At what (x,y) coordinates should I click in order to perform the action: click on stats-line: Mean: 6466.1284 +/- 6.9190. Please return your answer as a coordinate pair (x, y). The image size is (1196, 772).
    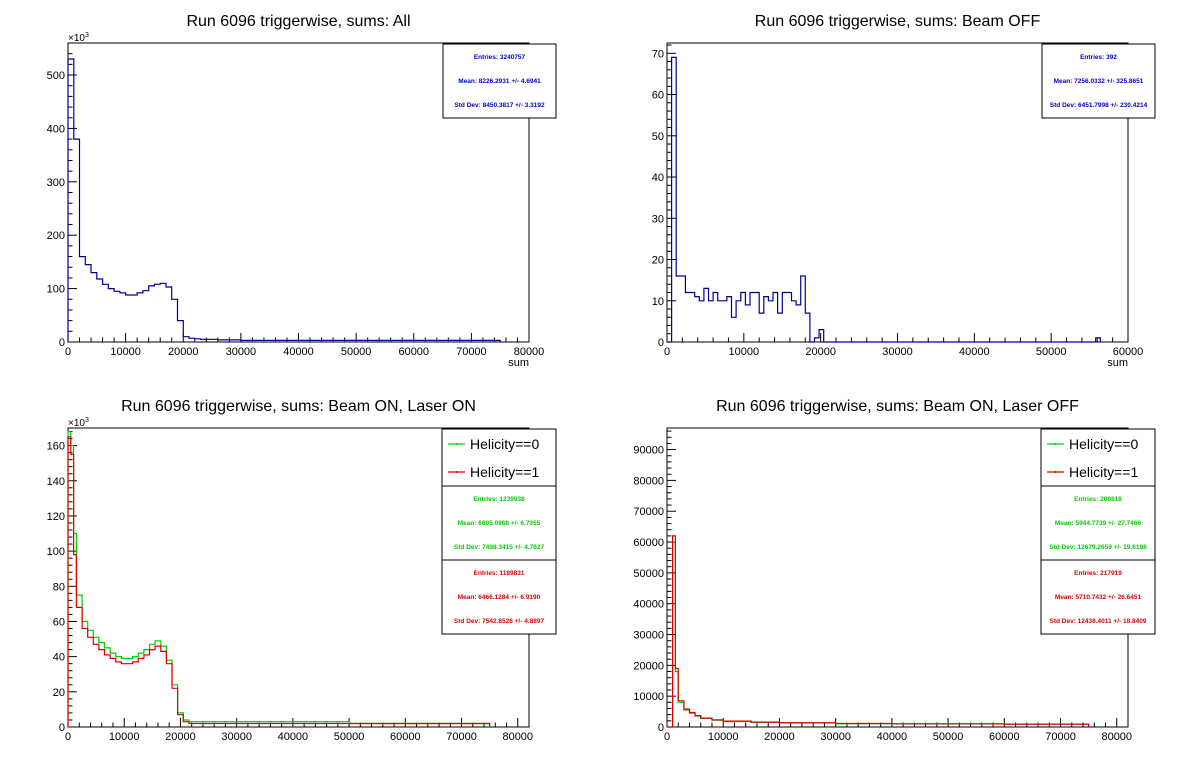
    Looking at the image, I should click on (499, 597).